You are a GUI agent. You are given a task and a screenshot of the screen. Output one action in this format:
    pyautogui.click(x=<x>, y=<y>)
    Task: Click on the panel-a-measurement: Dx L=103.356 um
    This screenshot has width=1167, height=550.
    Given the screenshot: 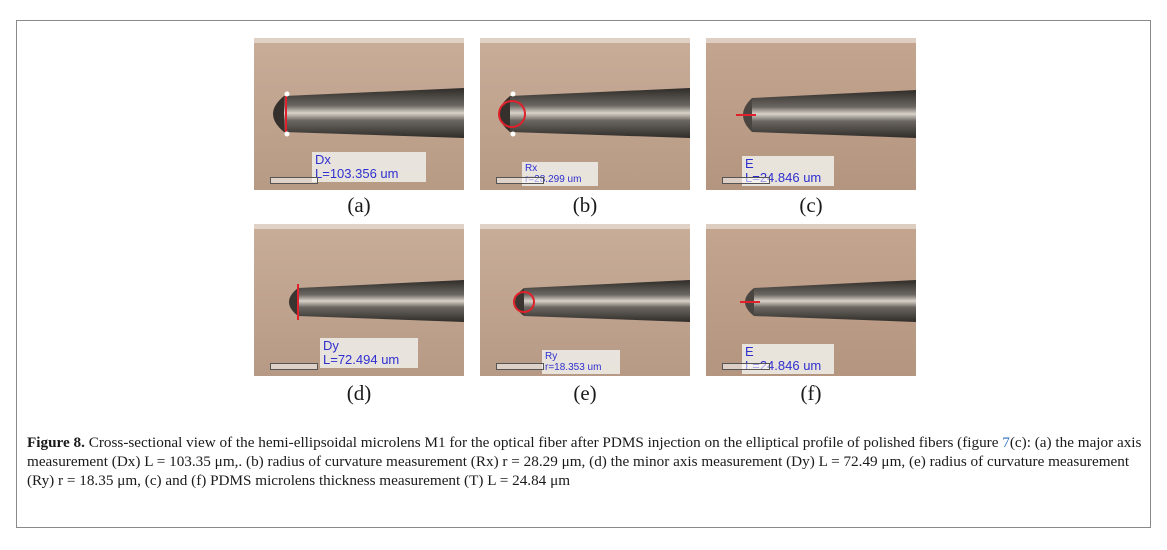 What is the action you would take?
    pyautogui.click(x=369, y=167)
    